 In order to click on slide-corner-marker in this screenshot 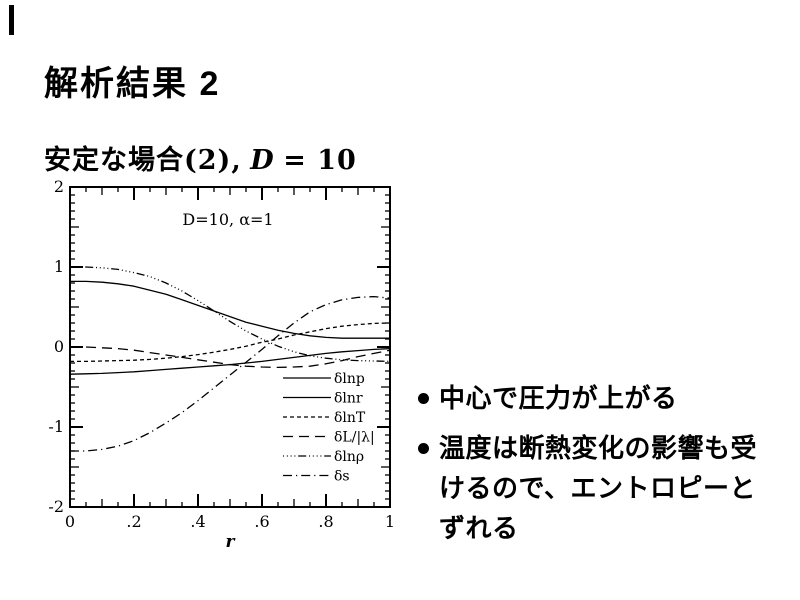, I will do `click(11, 20)`.